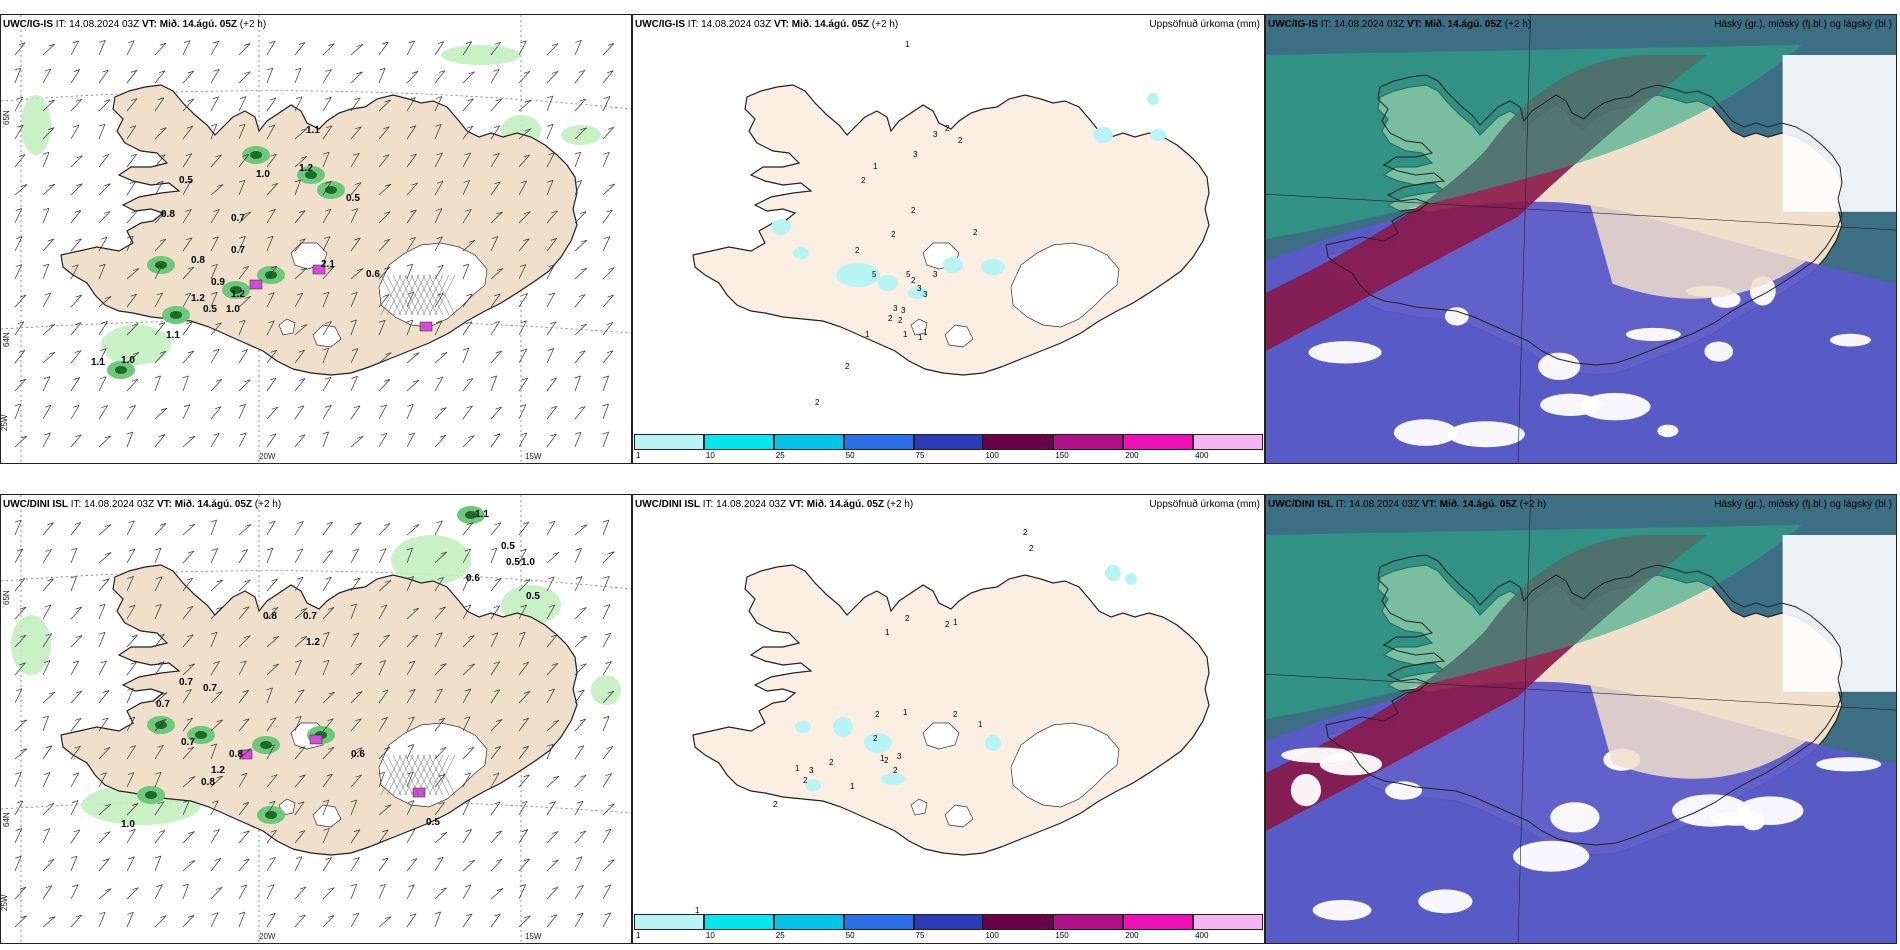  I want to click on precip-value-label: 0.7, so click(163, 704).